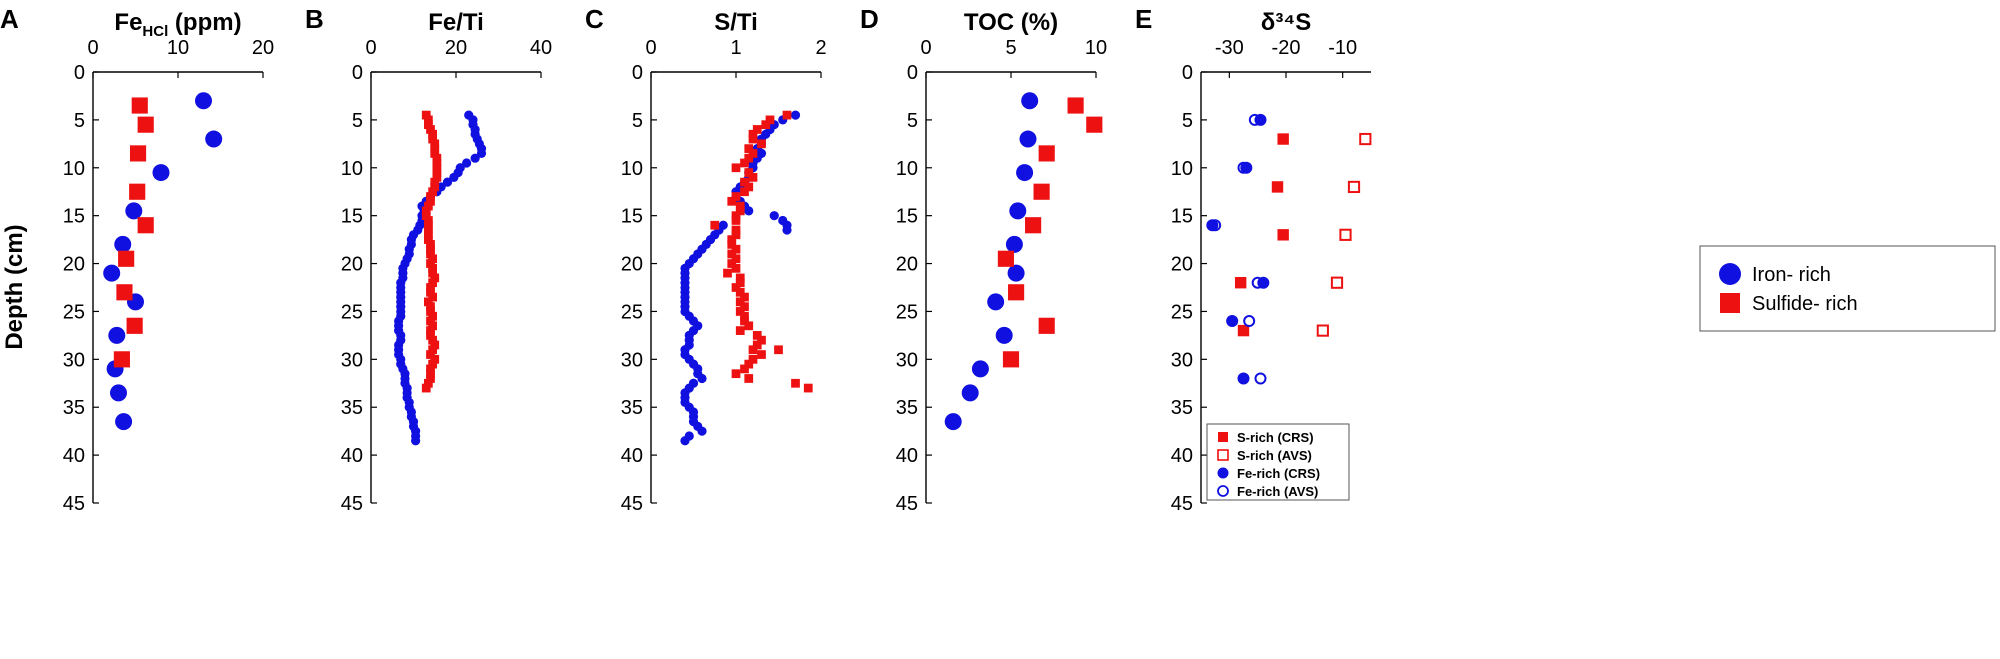 The width and height of the screenshot is (2000, 659). What do you see at coordinates (352, 312) in the screenshot?
I see `panel-B-y-tick-label: 25` at bounding box center [352, 312].